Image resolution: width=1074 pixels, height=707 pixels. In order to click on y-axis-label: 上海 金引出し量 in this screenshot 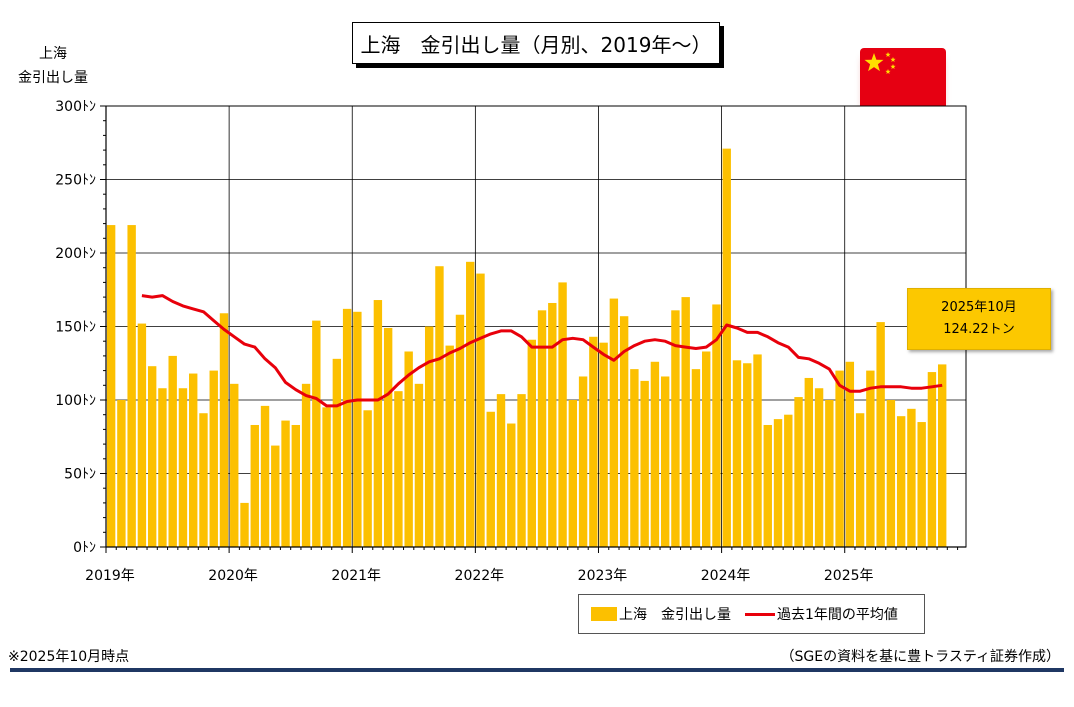, I will do `click(53, 66)`.